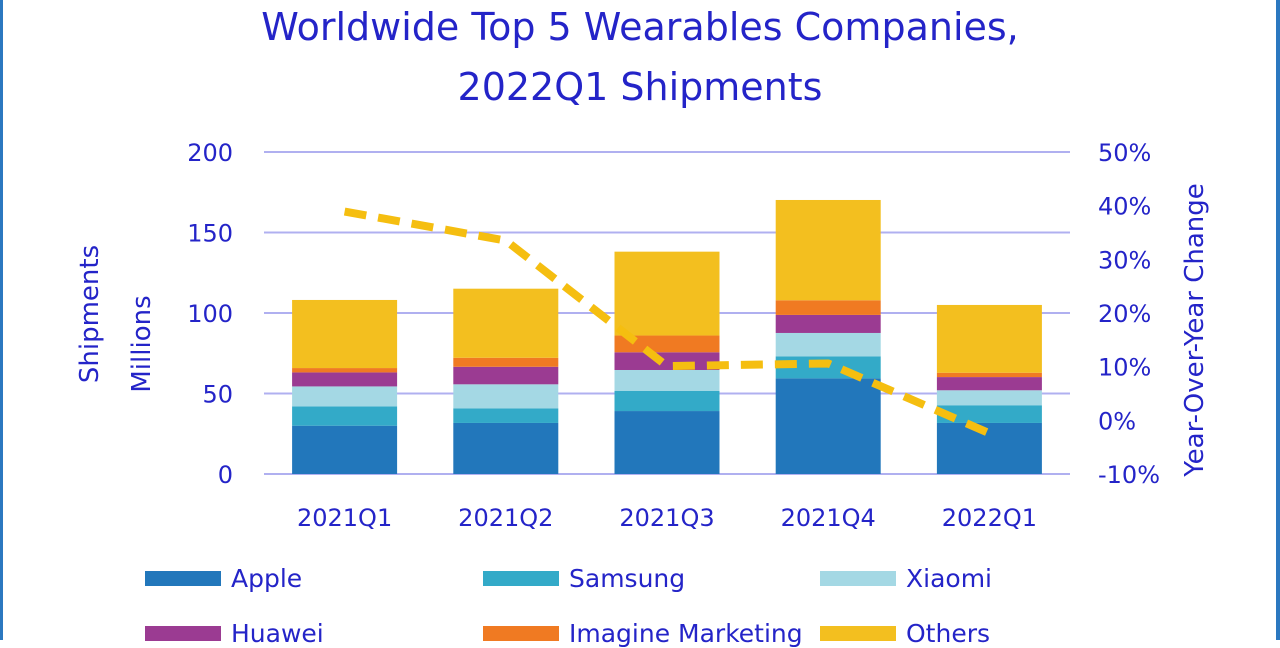  I want to click on x-tick-label: 2021Q2, so click(505, 518).